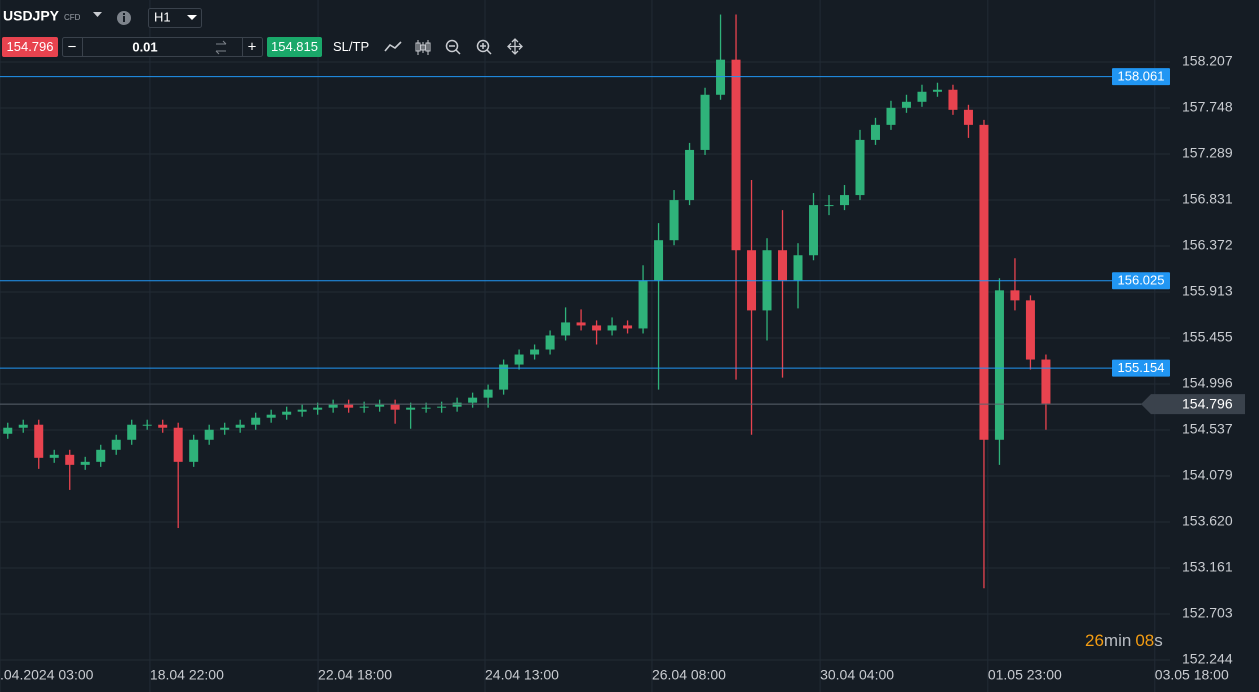 This screenshot has height=692, width=1259. Describe the element at coordinates (1117, 640) in the screenshot. I see `countdown-minutes-unit: min` at that location.